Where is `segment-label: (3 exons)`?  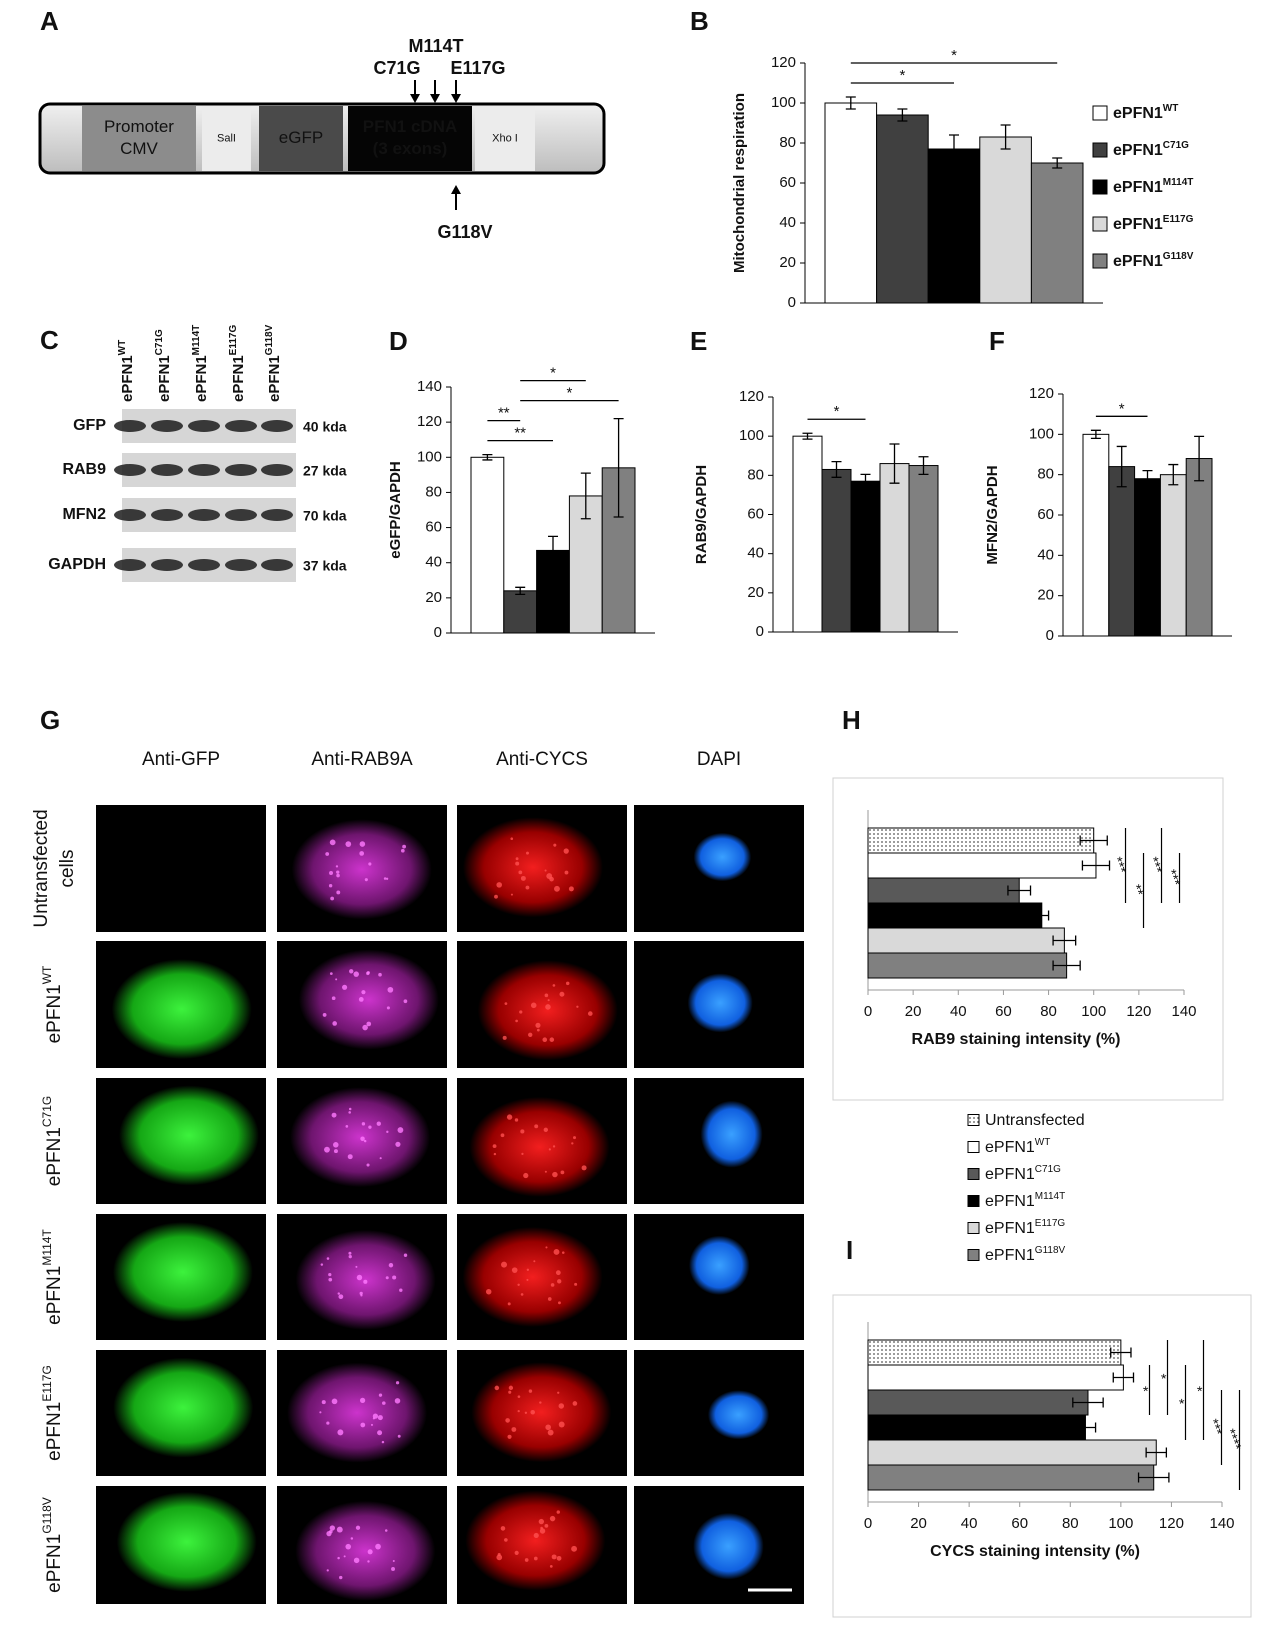
segment-label: (3 exons) is located at coordinates (410, 148).